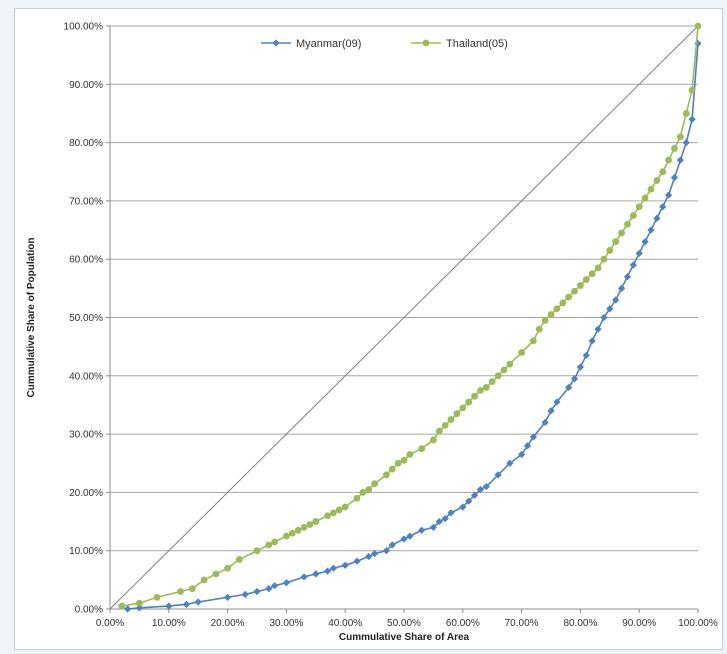 The image size is (727, 654). Describe the element at coordinates (463, 623) in the screenshot. I see `x-tick-label: 60.00%` at that location.